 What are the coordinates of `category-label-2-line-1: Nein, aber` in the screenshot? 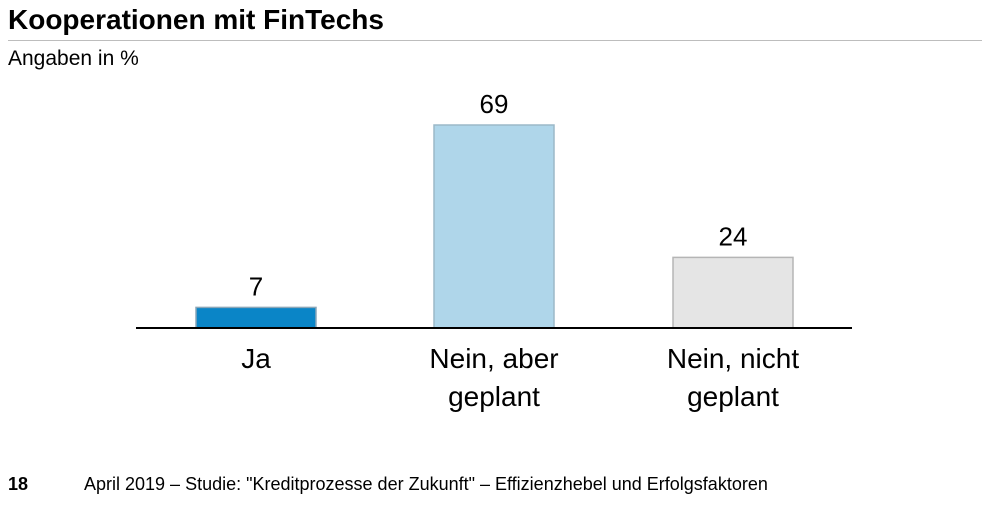 It's located at (493, 358).